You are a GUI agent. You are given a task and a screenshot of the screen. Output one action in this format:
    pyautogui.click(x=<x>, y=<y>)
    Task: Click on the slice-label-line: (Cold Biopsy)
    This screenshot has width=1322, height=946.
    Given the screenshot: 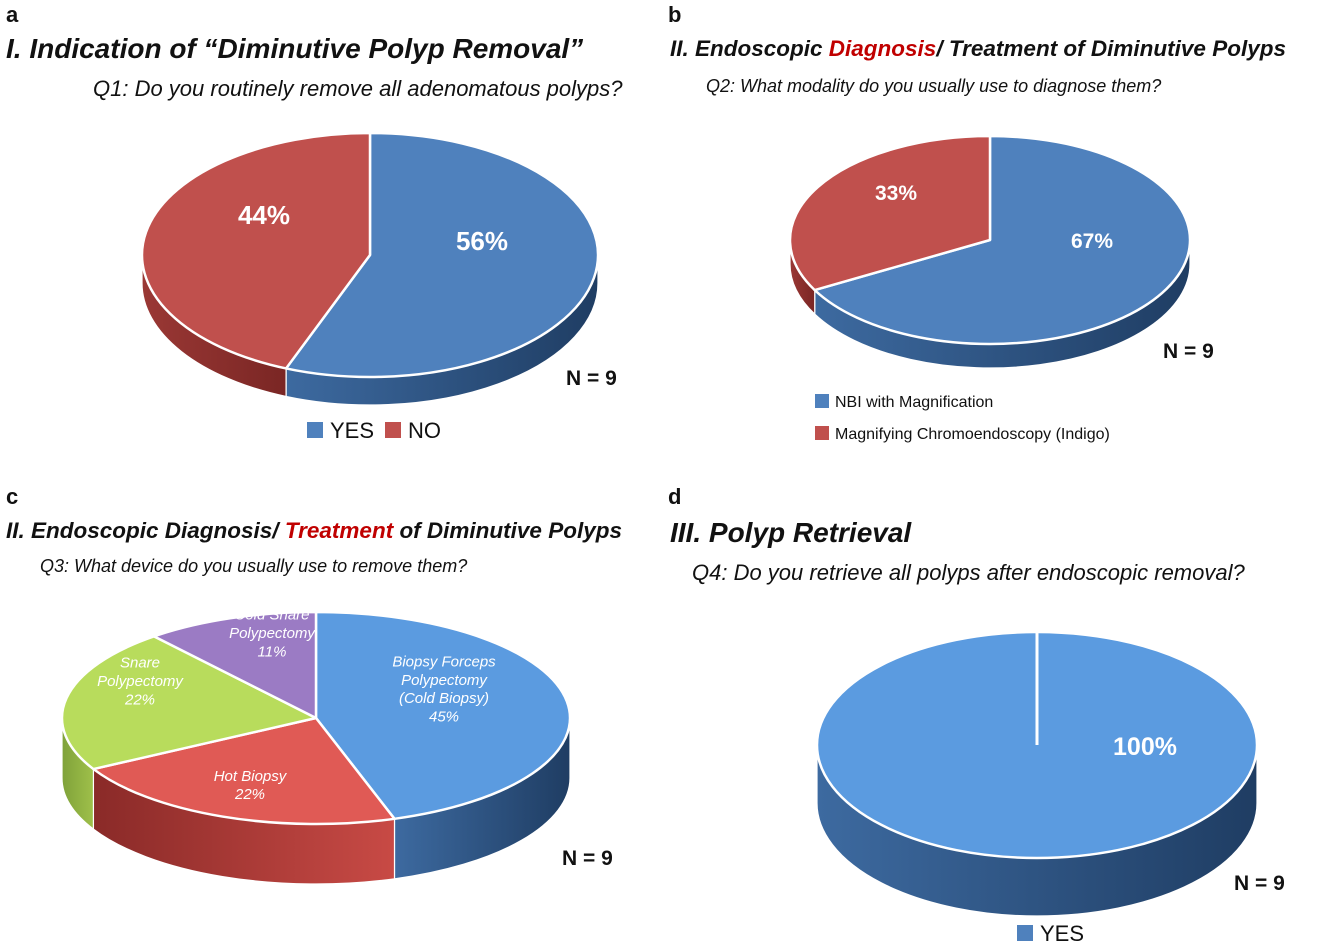 What is the action you would take?
    pyautogui.click(x=444, y=698)
    